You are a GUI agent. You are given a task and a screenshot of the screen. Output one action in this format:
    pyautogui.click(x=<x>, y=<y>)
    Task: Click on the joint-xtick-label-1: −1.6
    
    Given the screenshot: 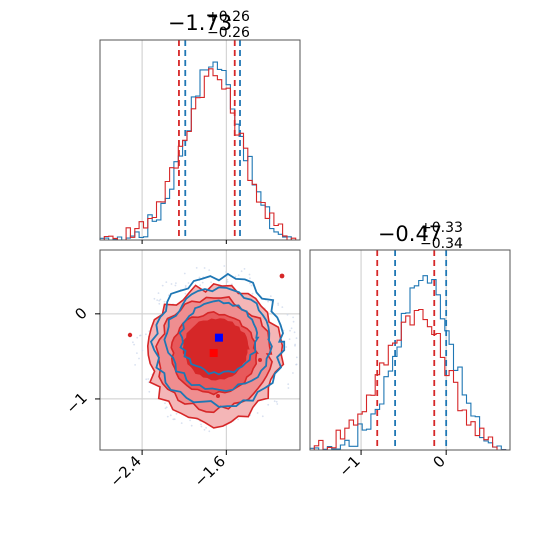 What is the action you would take?
    pyautogui.click(x=210, y=471)
    